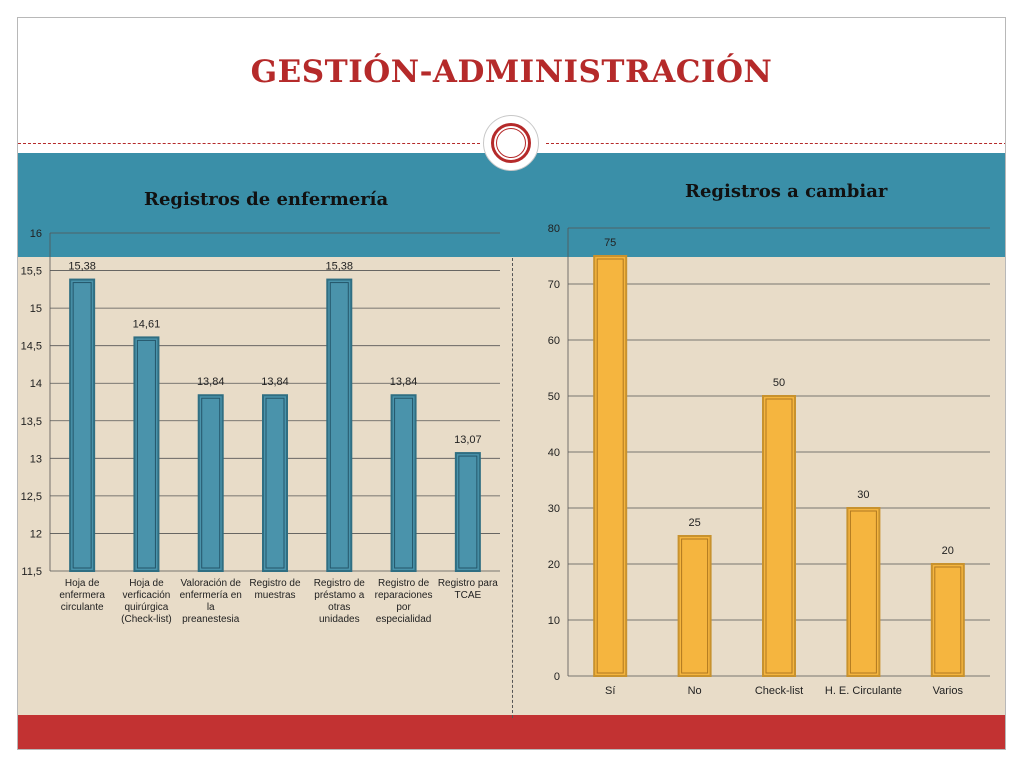  Describe the element at coordinates (554, 621) in the screenshot. I see `chart2-y-tick-label: 10` at that location.